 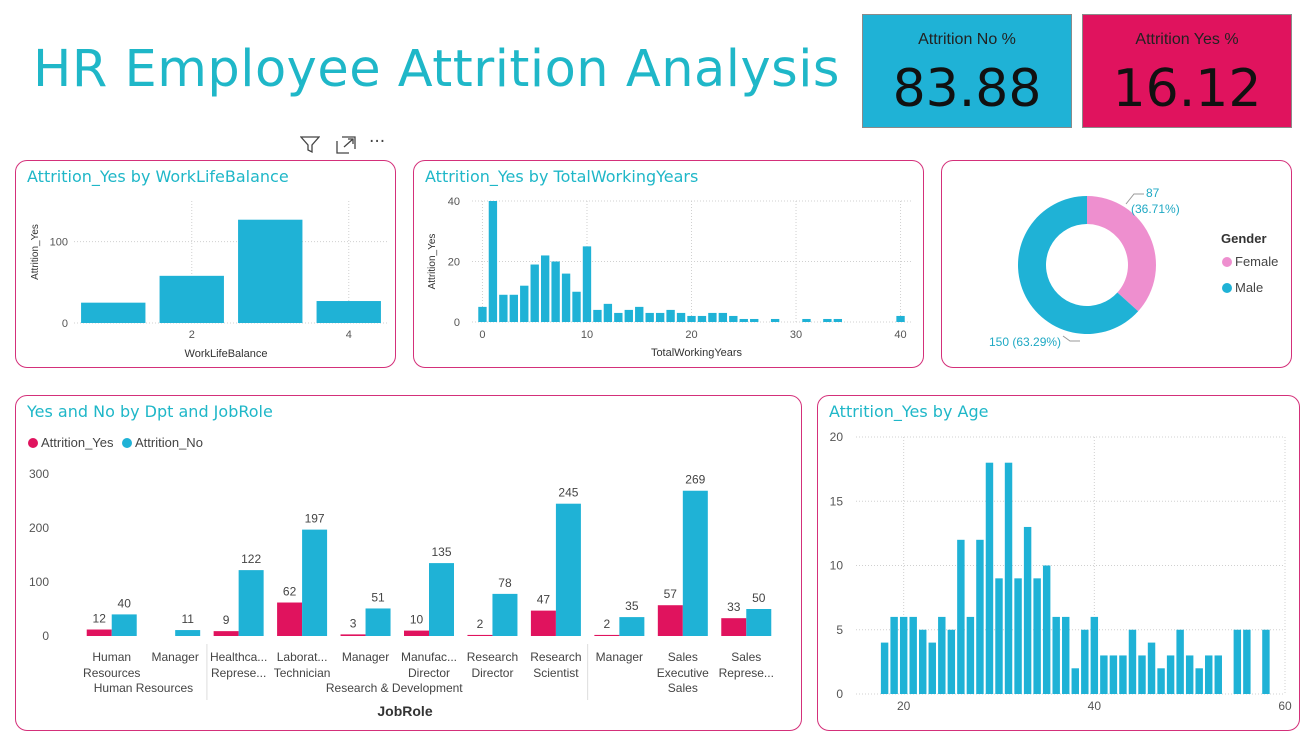 I want to click on data-label: 135, so click(x=441, y=552).